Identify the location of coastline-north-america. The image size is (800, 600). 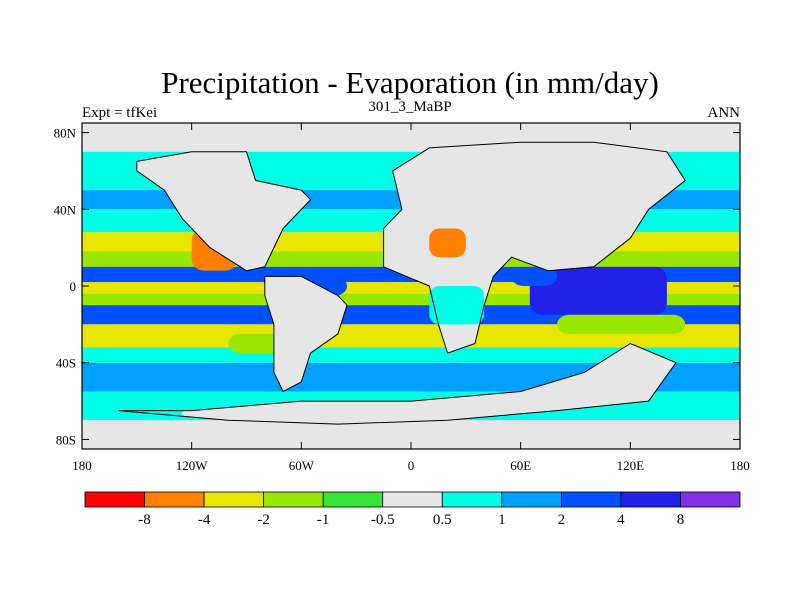
(224, 211).